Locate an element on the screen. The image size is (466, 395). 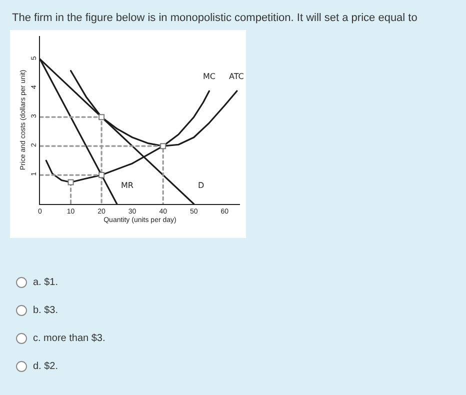
series-label: MR is located at coordinates (127, 185).